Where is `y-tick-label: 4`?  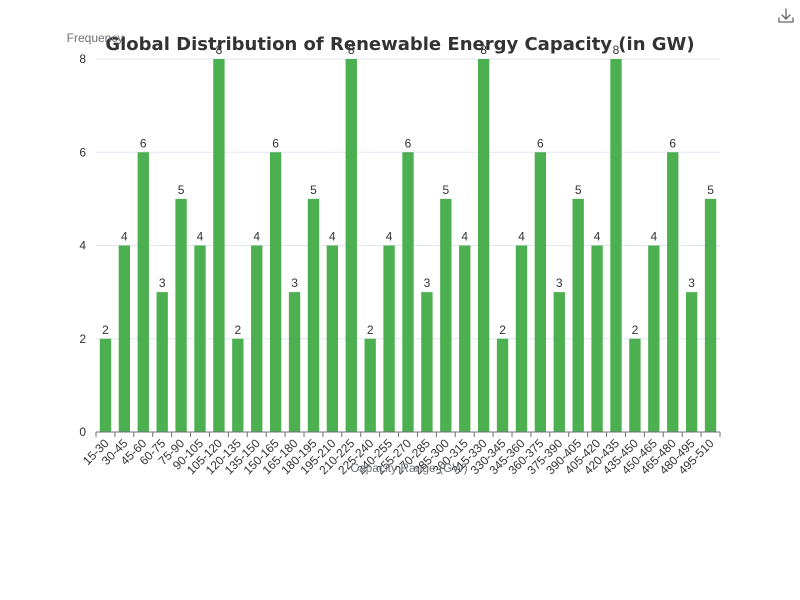
y-tick-label: 4 is located at coordinates (82, 246).